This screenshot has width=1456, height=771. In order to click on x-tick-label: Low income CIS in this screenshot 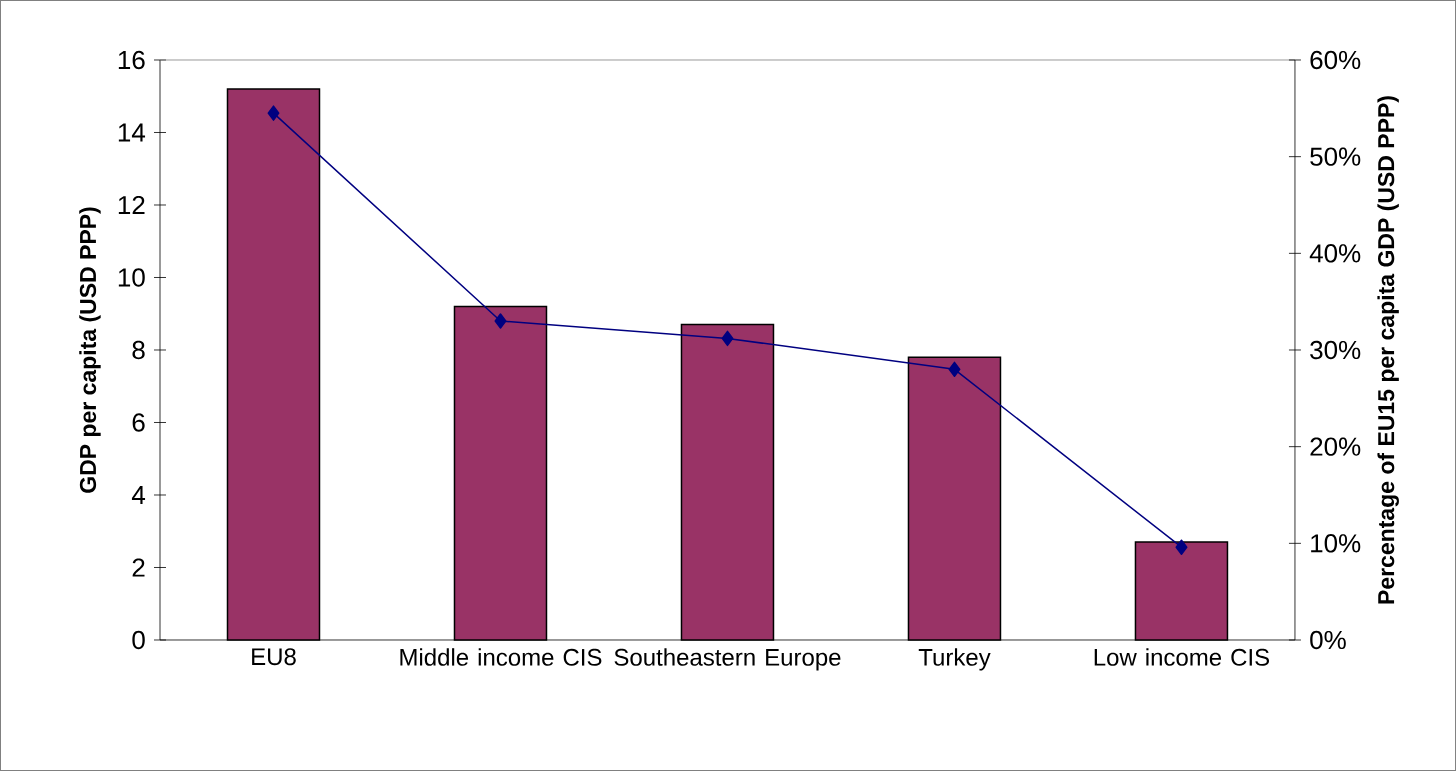, I will do `click(1182, 657)`.